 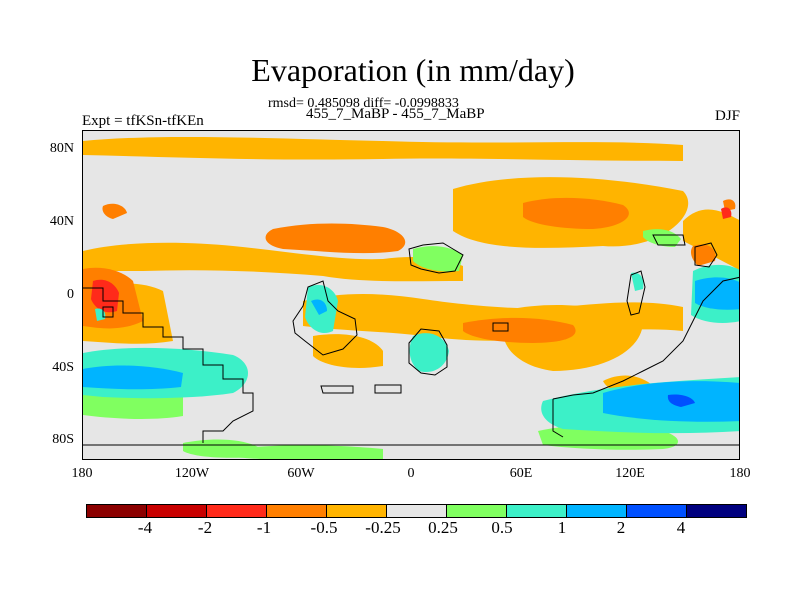 What do you see at coordinates (411, 473) in the screenshot?
I see `lon-label-0: 0` at bounding box center [411, 473].